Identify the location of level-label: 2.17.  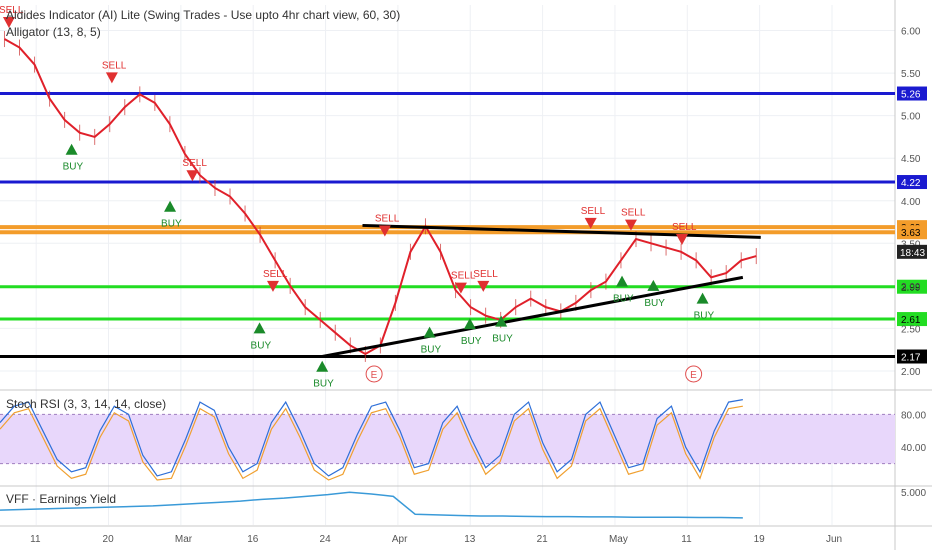
(911, 358).